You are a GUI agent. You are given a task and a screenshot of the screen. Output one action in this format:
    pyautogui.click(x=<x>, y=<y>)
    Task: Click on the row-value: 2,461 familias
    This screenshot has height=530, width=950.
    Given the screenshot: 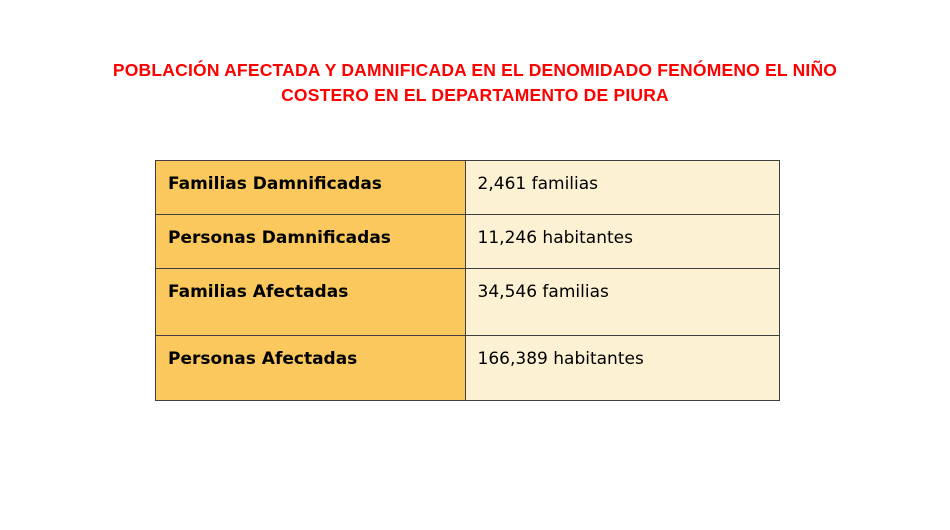 What is the action you would take?
    pyautogui.click(x=622, y=187)
    